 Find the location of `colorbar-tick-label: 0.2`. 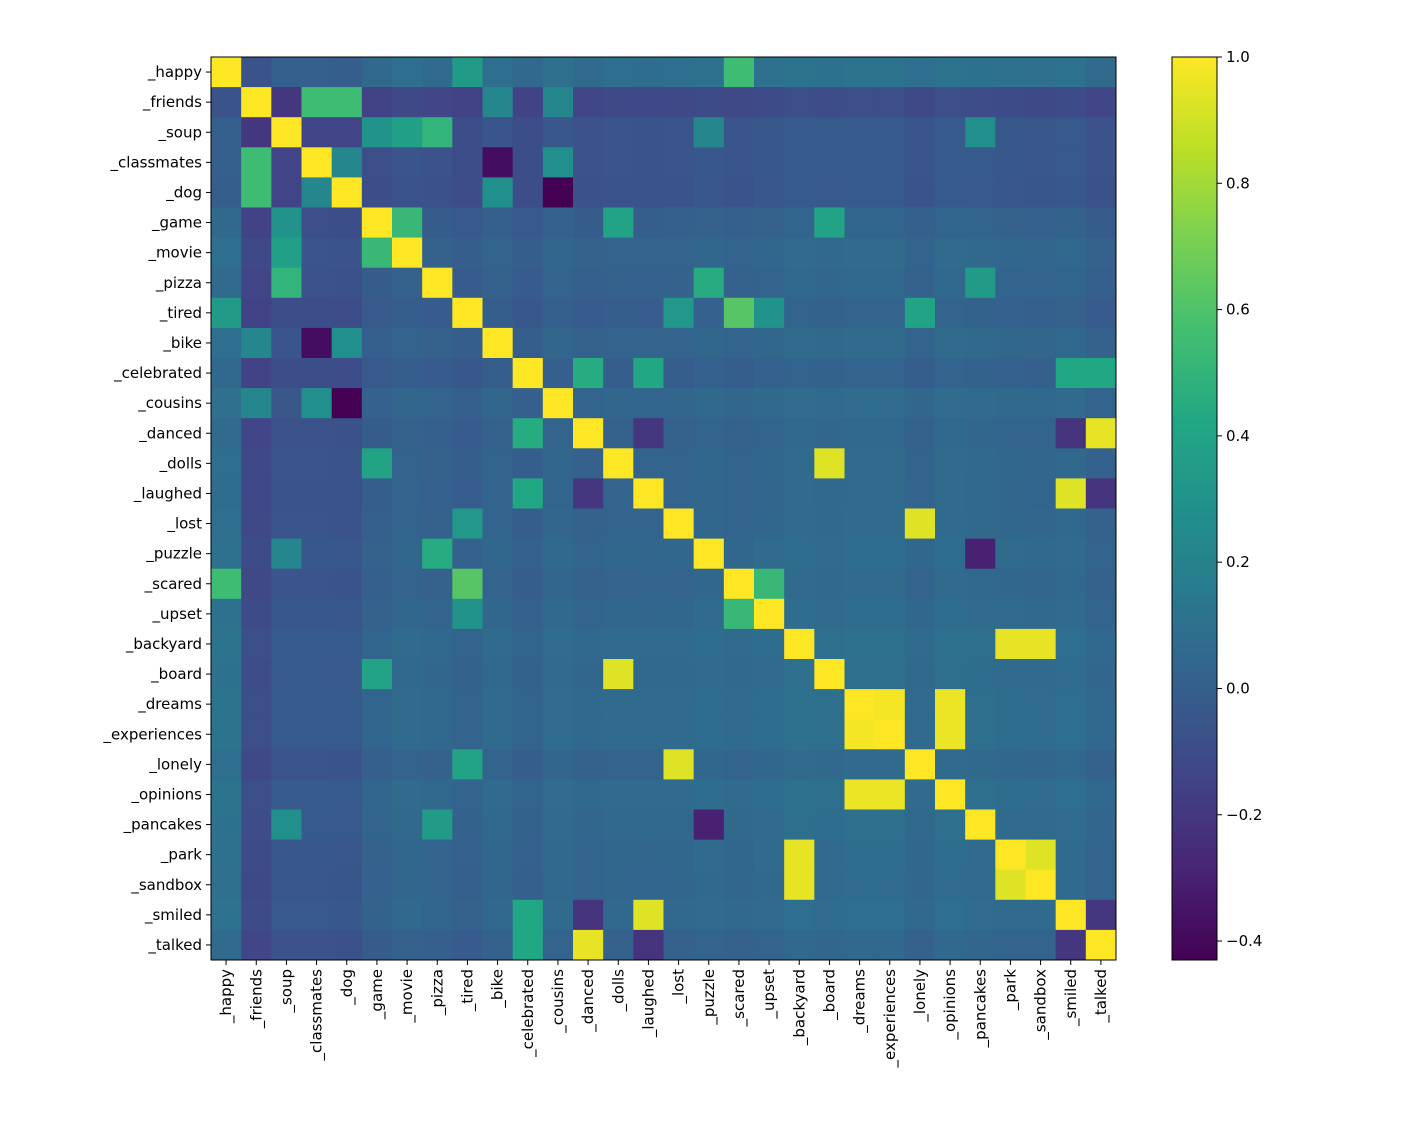

colorbar-tick-label: 0.2 is located at coordinates (1238, 562).